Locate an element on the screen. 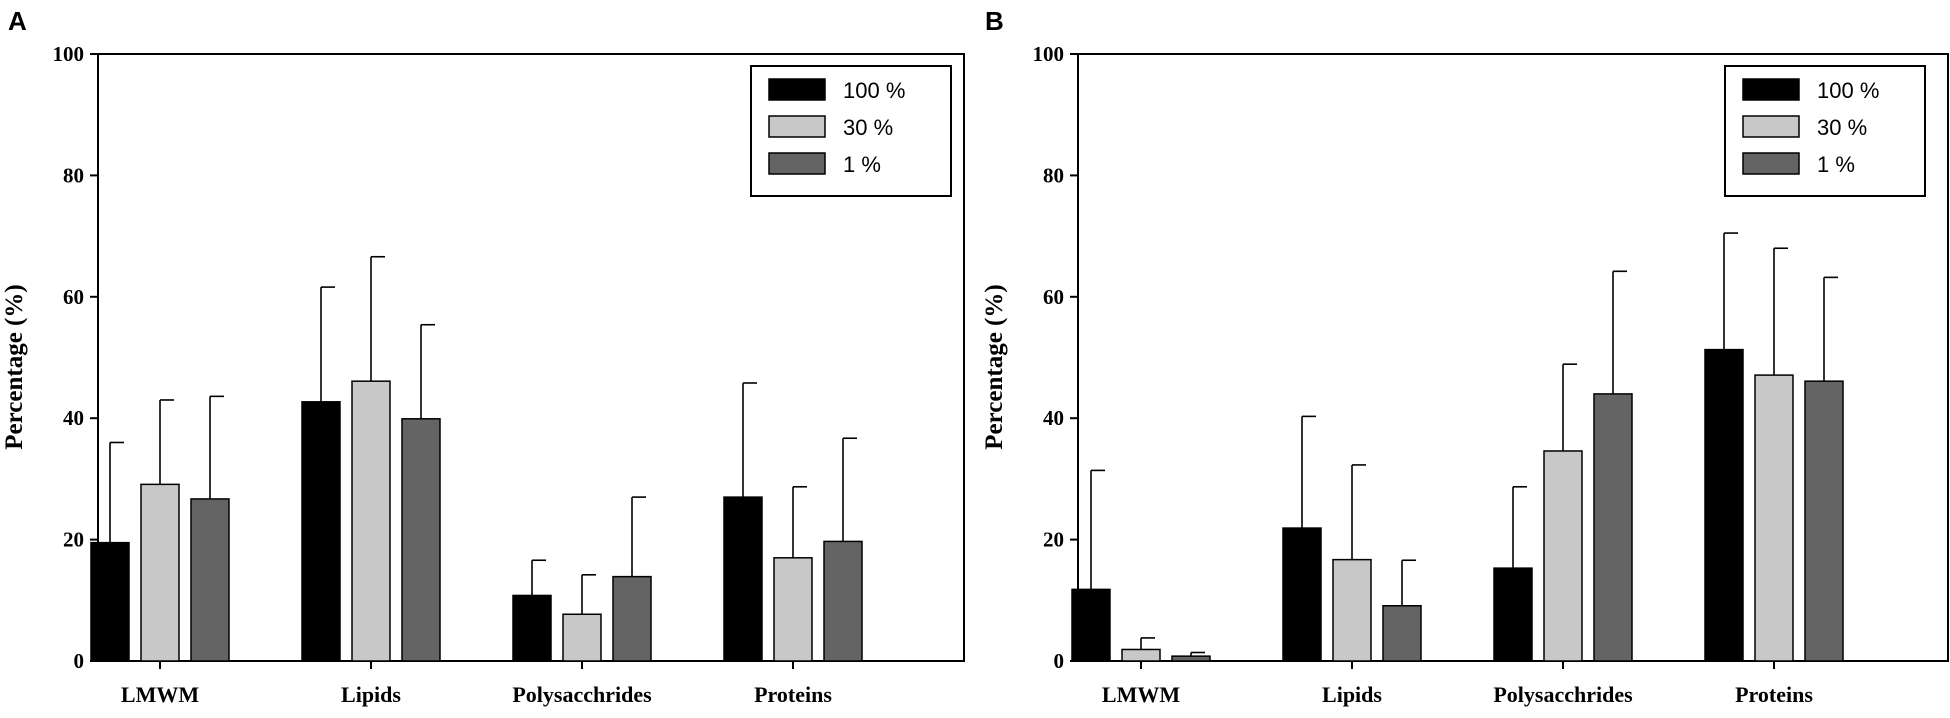  panel-a-letter: A is located at coordinates (17, 21).